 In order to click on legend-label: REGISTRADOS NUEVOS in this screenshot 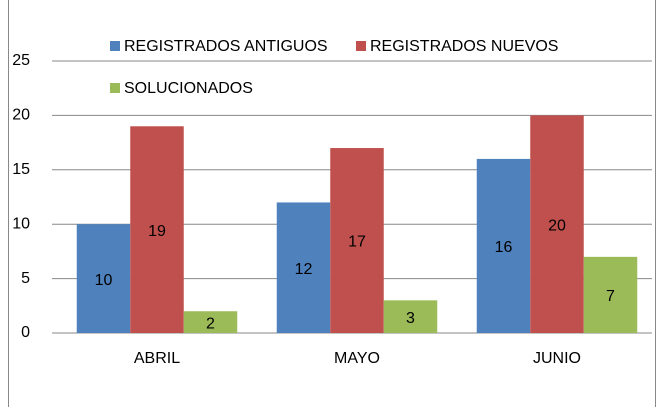, I will do `click(464, 46)`.